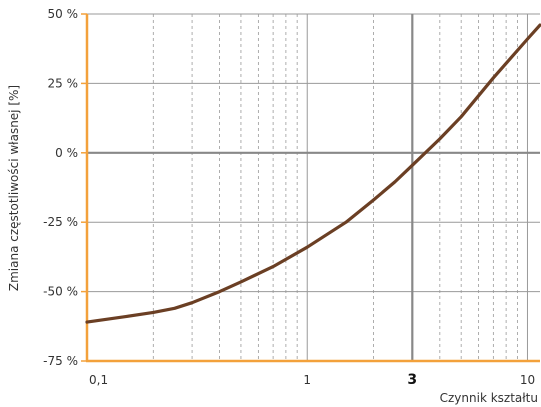 The width and height of the screenshot is (541, 407). What do you see at coordinates (60, 292) in the screenshot?
I see `y-tick-label: -50 %` at bounding box center [60, 292].